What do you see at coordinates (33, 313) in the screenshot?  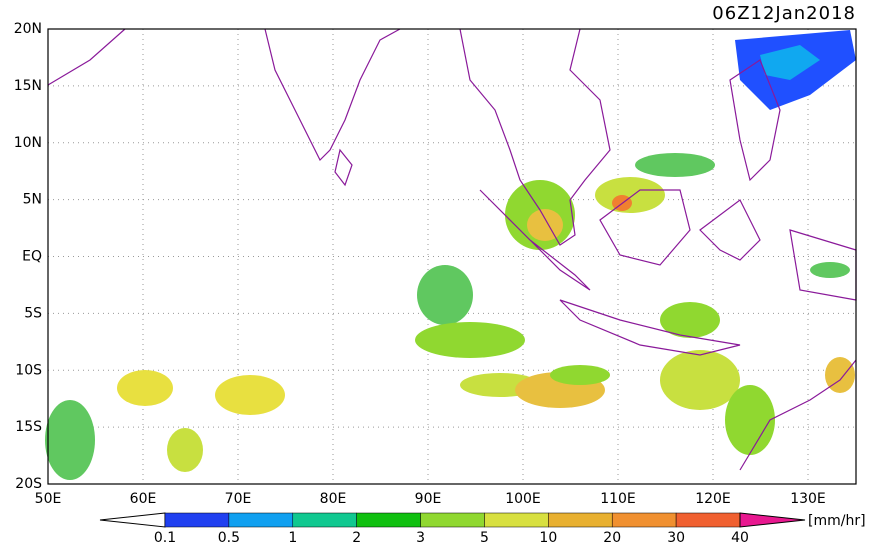 I see `lat-label: 5S` at bounding box center [33, 313].